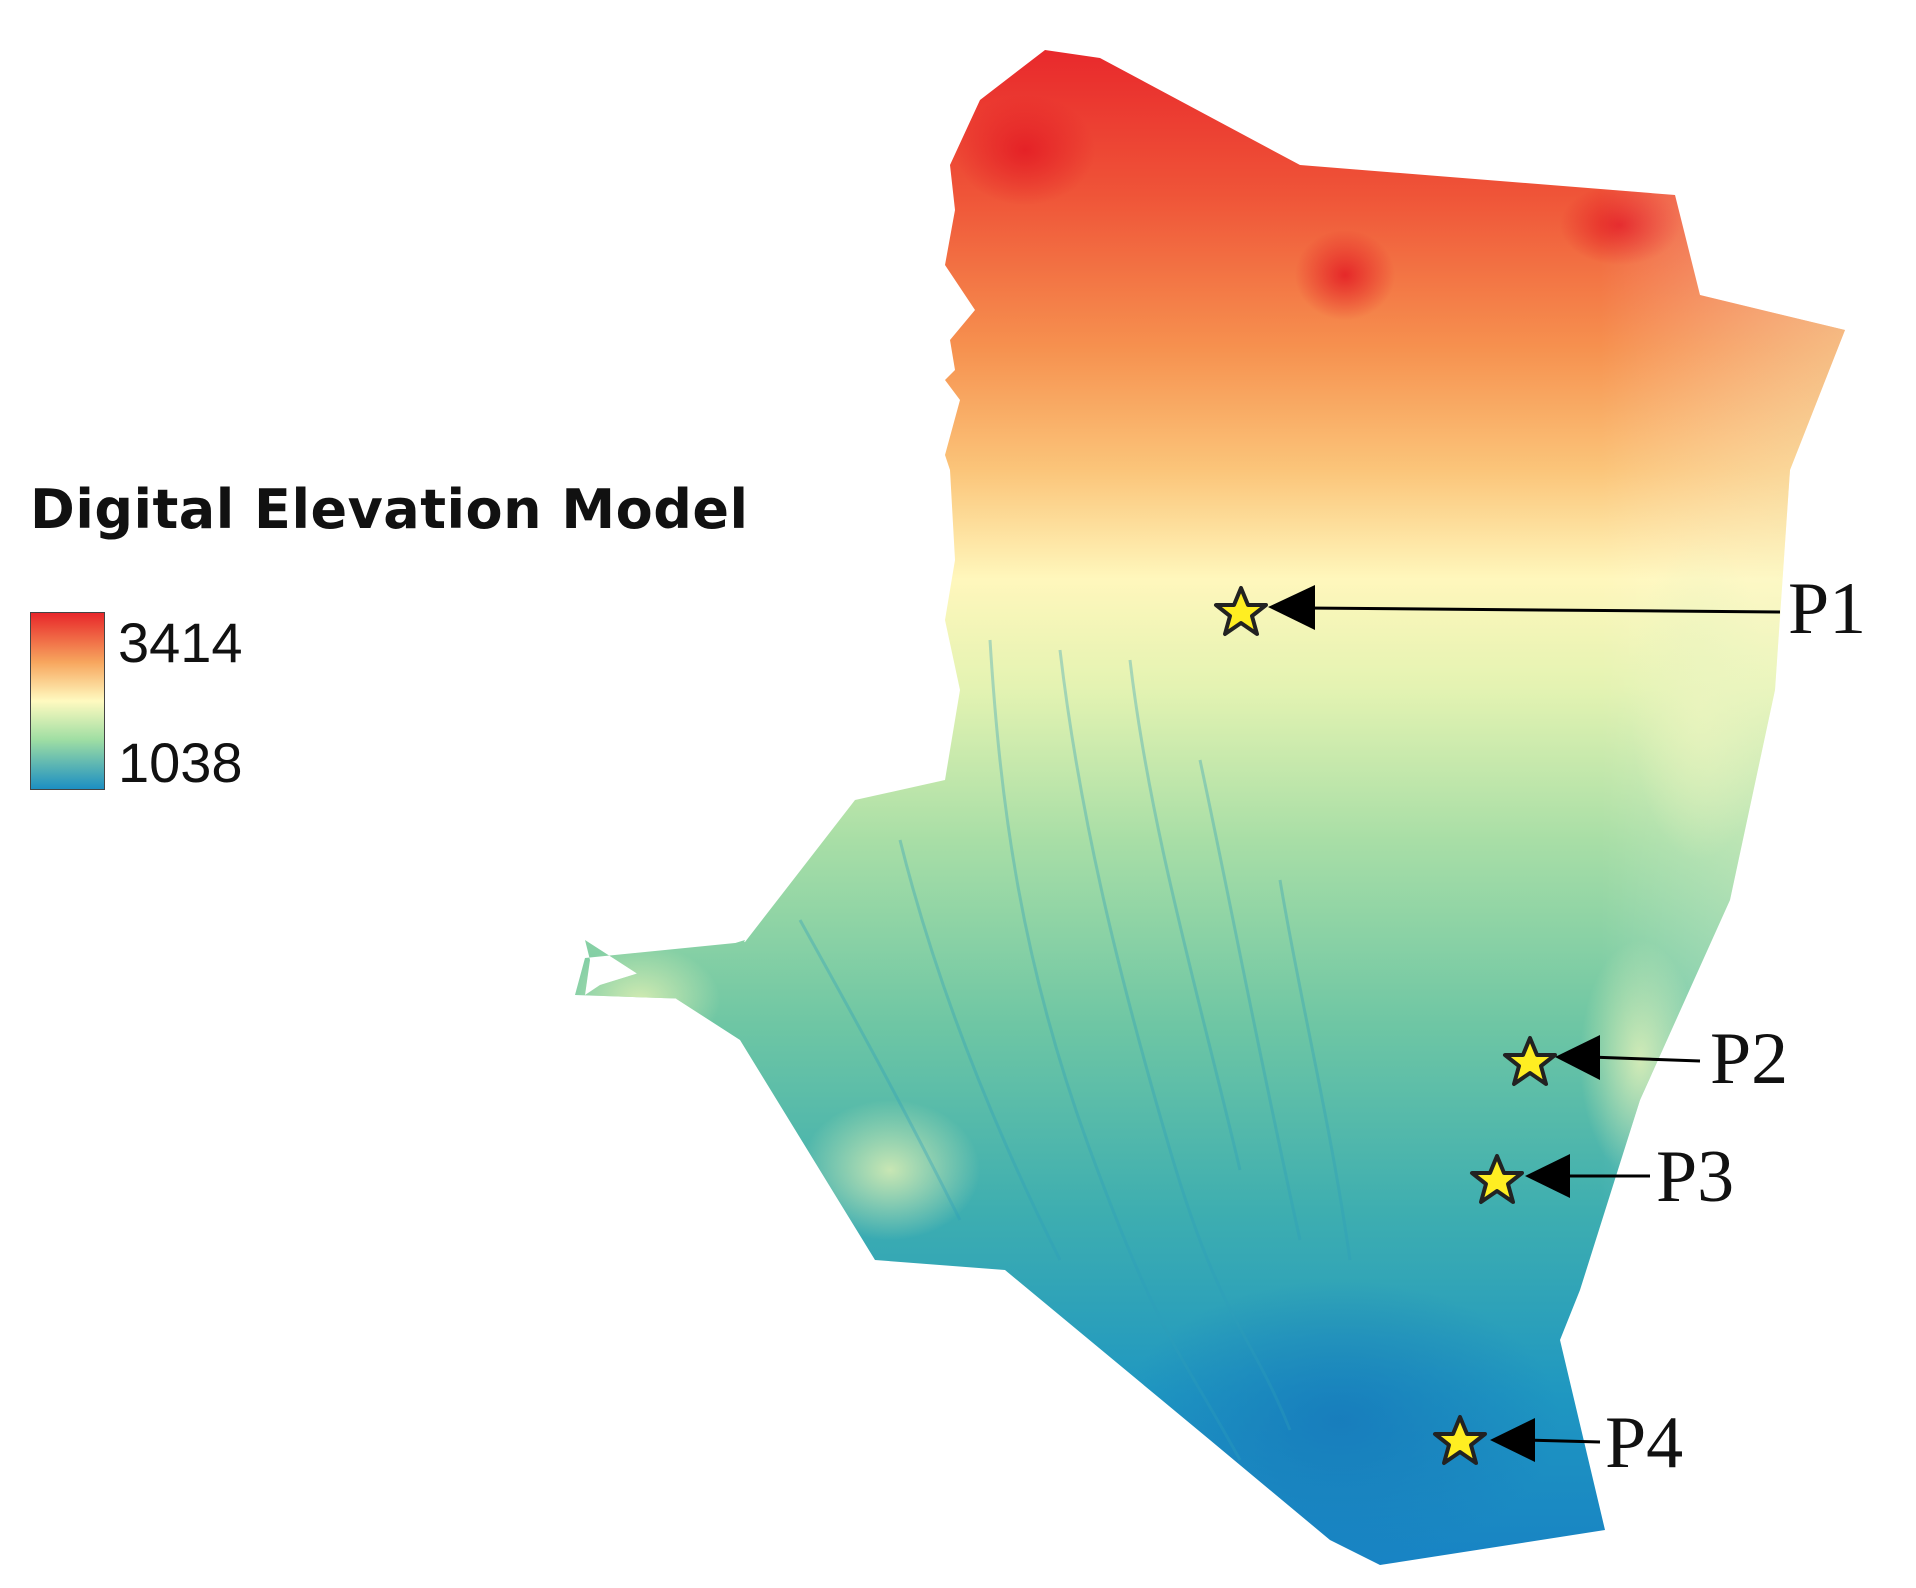 The width and height of the screenshot is (1916, 1588). I want to click on arrow-p3, so click(1587, 1176).